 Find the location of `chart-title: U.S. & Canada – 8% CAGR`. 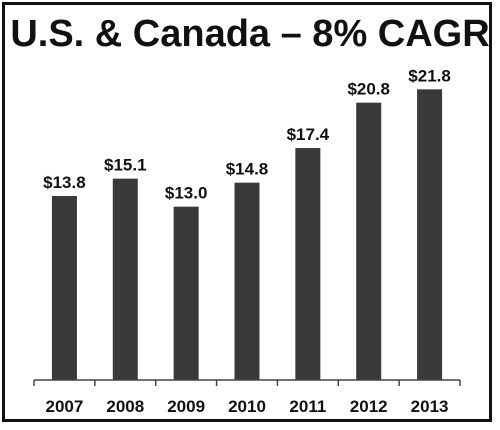

chart-title: U.S. & Canada – 8% CAGR is located at coordinates (249, 34).